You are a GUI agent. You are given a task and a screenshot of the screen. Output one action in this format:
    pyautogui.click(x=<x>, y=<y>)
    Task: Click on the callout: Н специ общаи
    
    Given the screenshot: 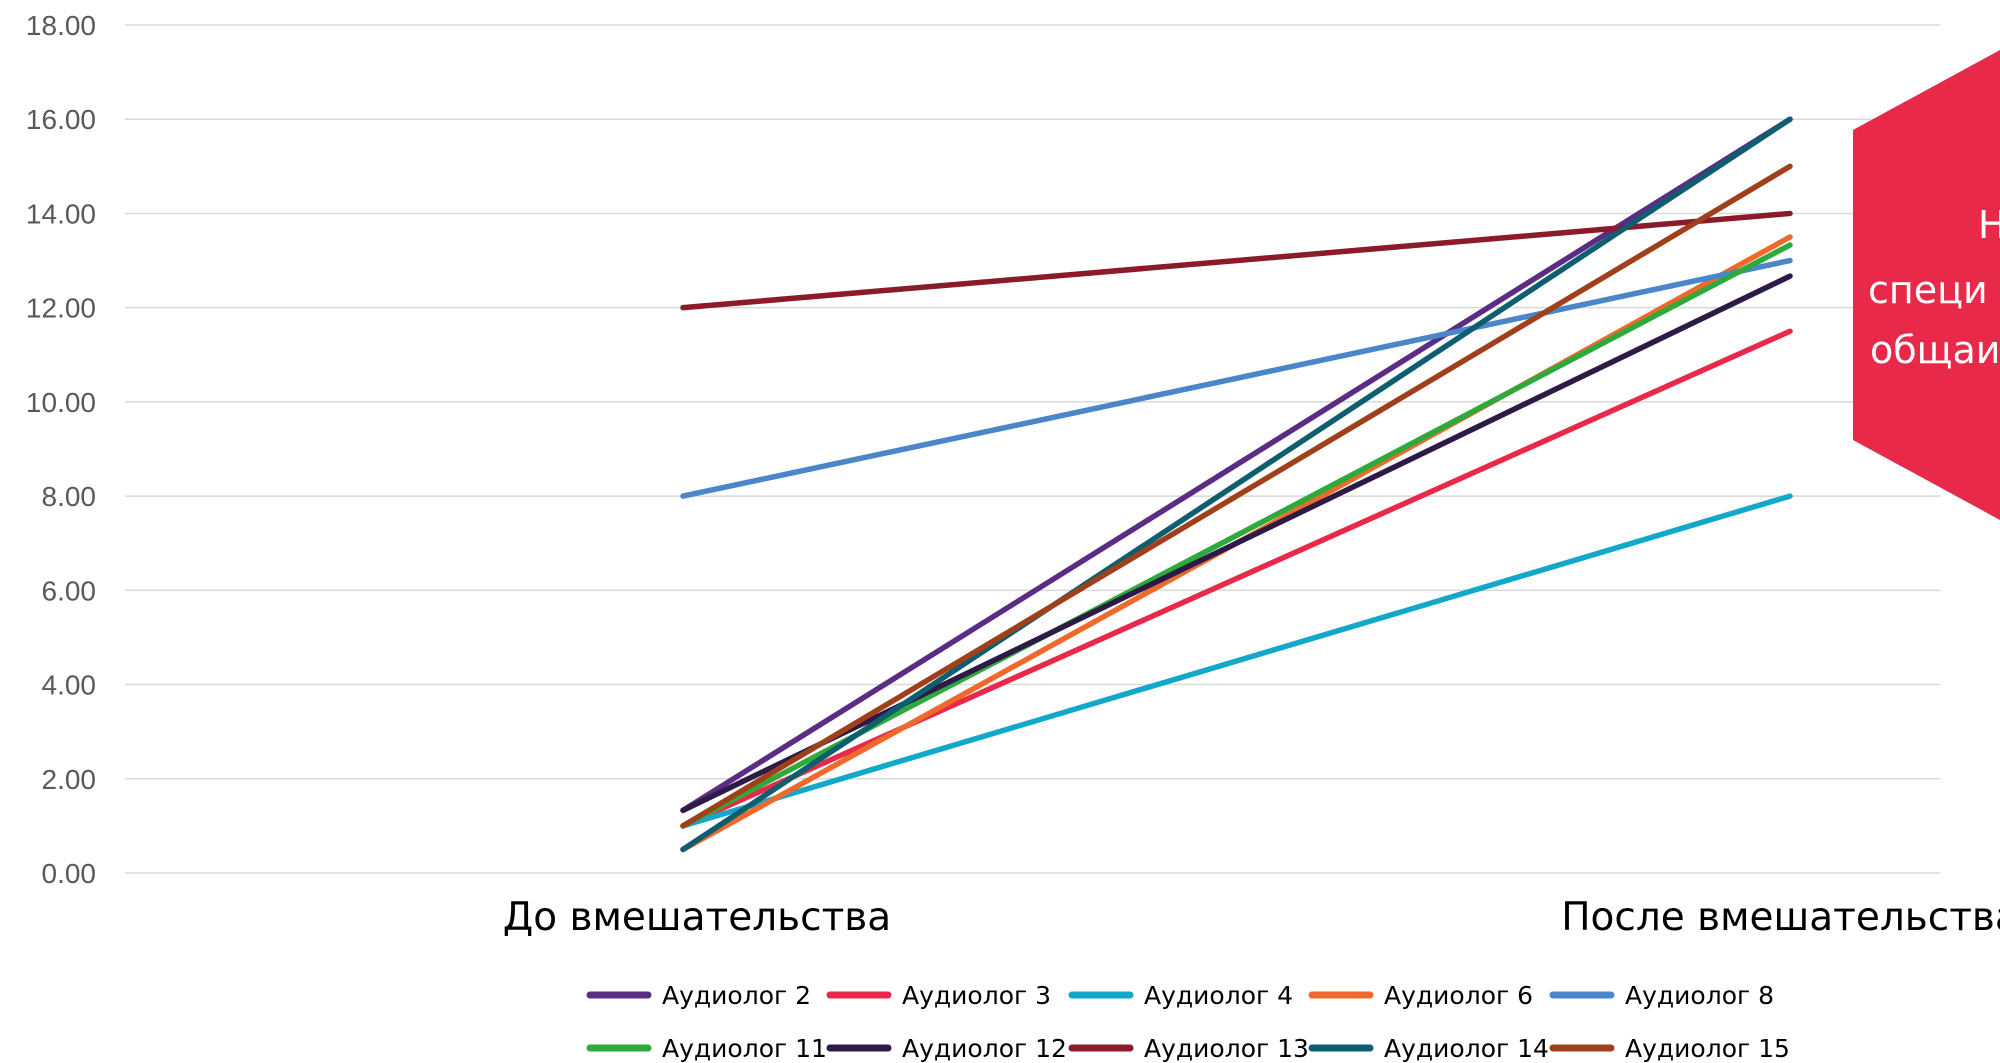 What is the action you would take?
    pyautogui.click(x=1926, y=285)
    